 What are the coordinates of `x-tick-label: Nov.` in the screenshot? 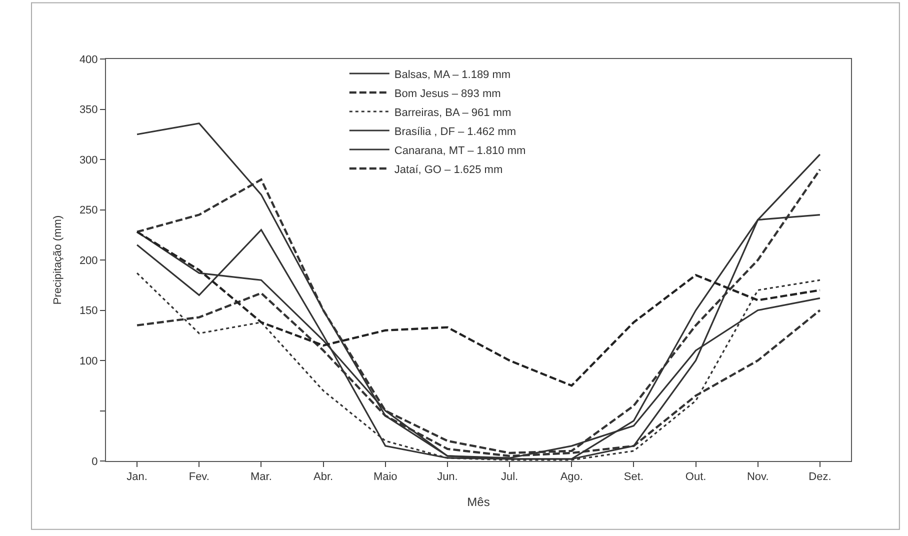 It's located at (757, 477).